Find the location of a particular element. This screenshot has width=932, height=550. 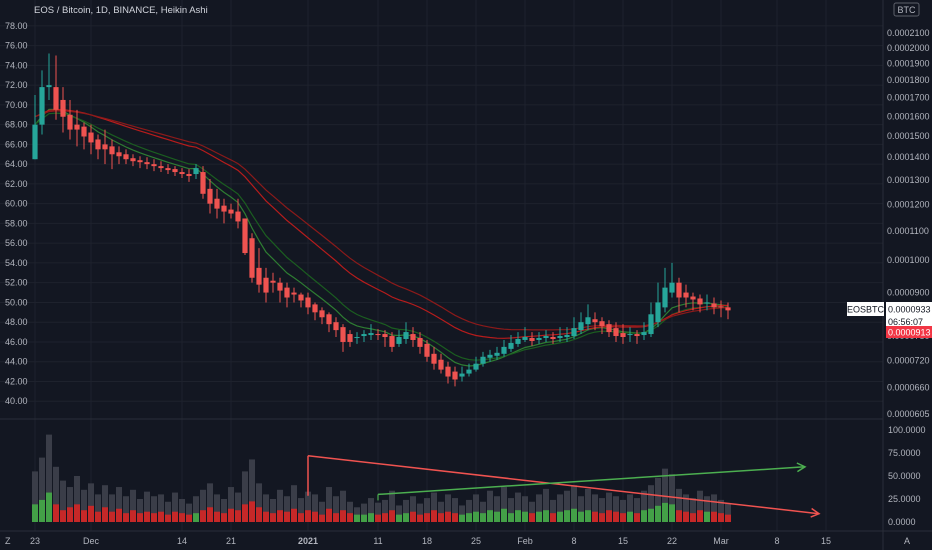

corner-label-left: Z is located at coordinates (8, 541).